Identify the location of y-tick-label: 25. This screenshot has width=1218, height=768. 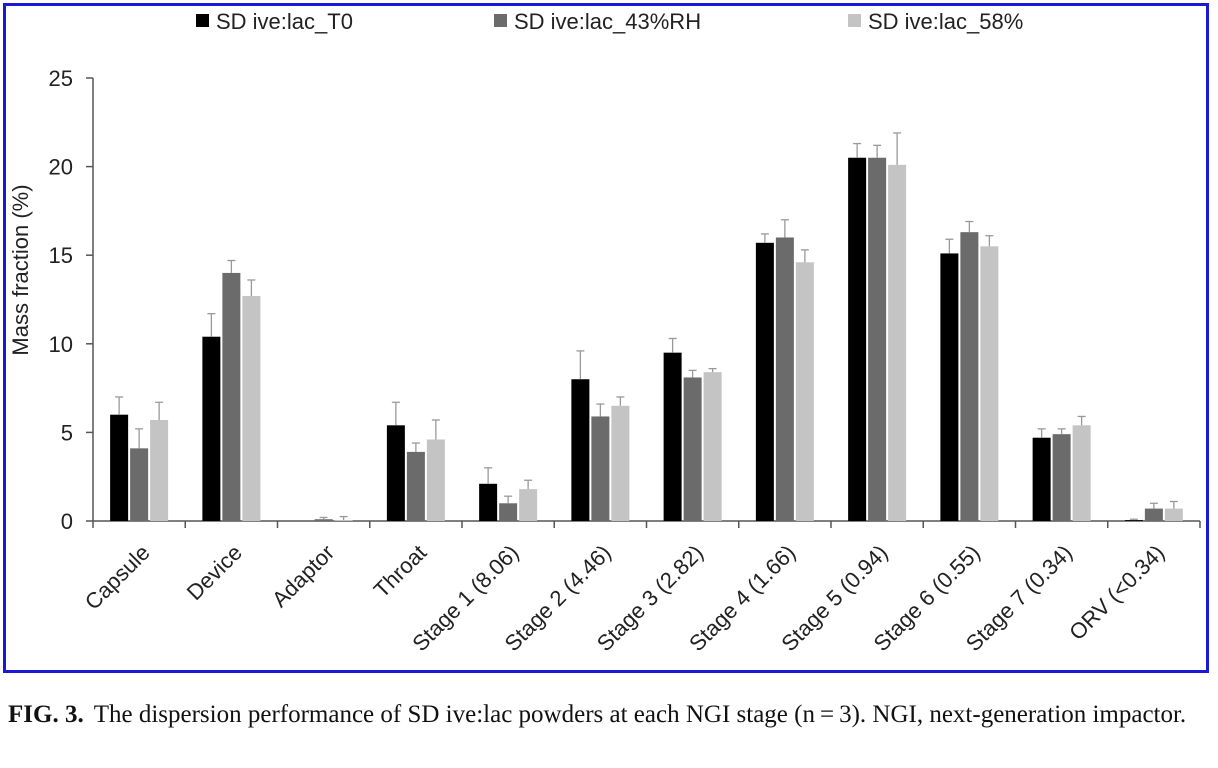
(61, 78).